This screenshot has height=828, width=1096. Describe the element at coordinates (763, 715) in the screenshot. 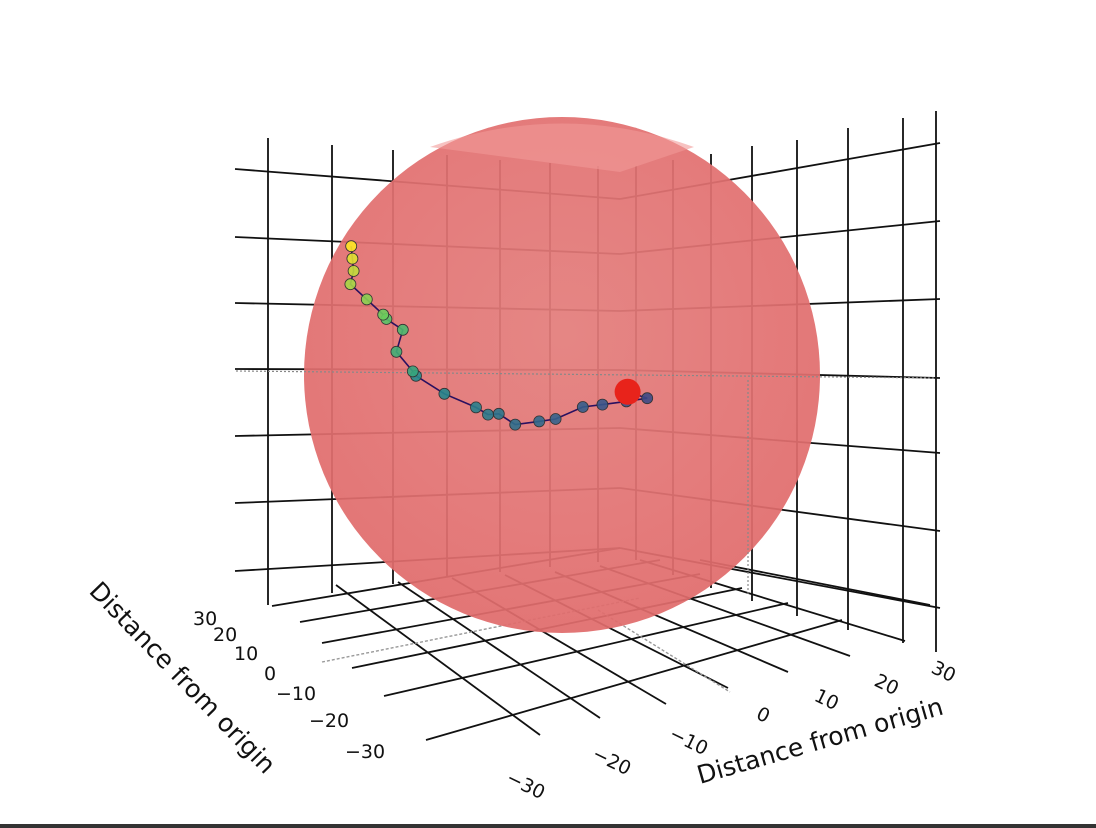

I see `x-tick-label: 0` at that location.